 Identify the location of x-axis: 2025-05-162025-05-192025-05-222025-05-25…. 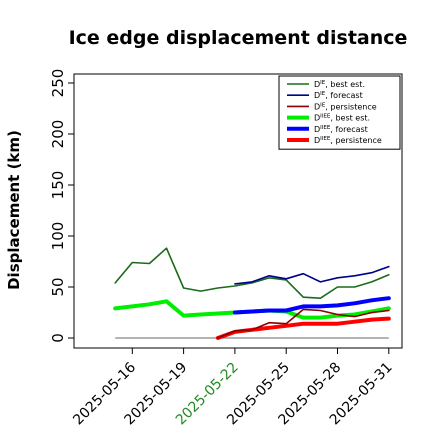
(233, 388).